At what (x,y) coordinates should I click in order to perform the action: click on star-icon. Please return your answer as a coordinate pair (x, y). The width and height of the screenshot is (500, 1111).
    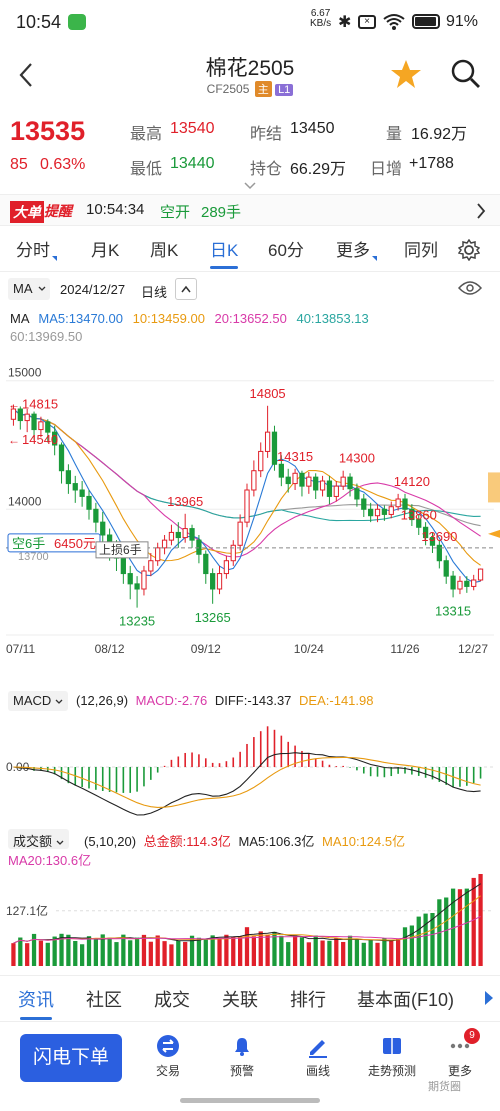
    Looking at the image, I should click on (406, 74).